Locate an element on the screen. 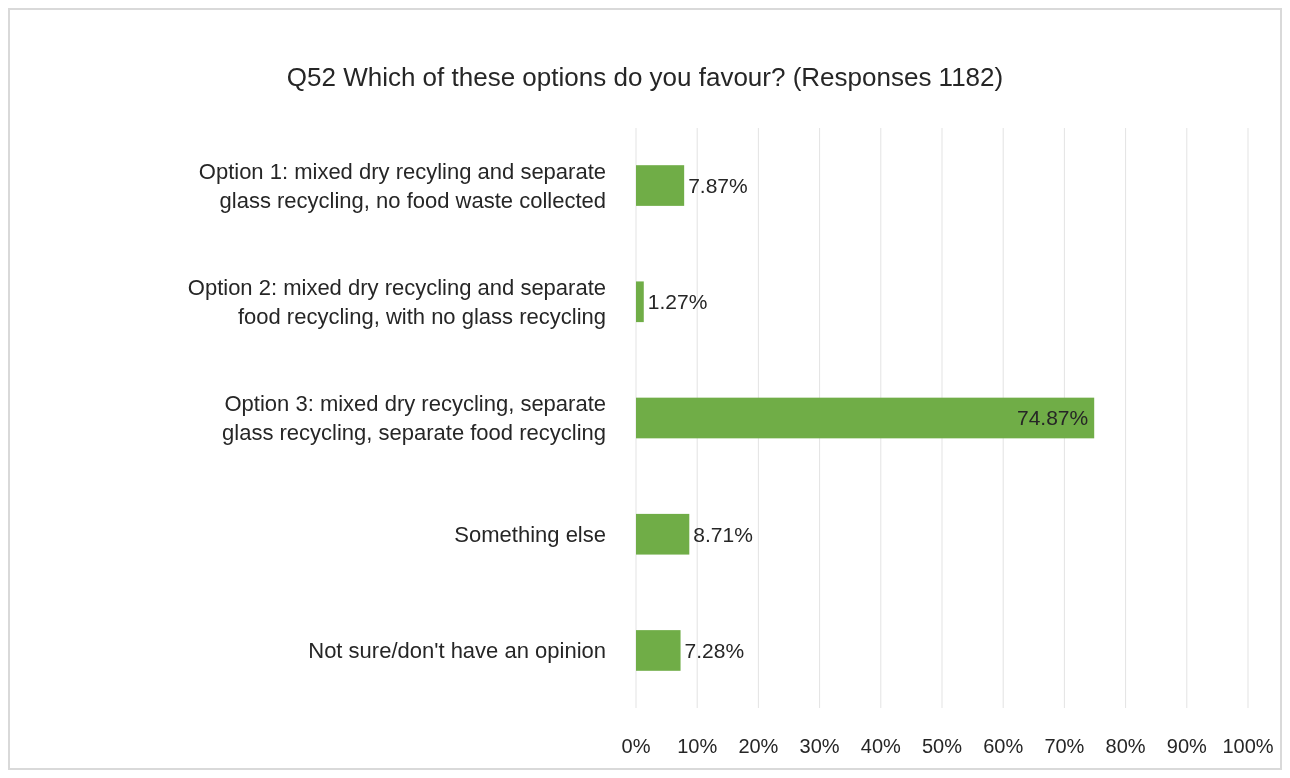  x-tick-label: 70% is located at coordinates (1064, 746).